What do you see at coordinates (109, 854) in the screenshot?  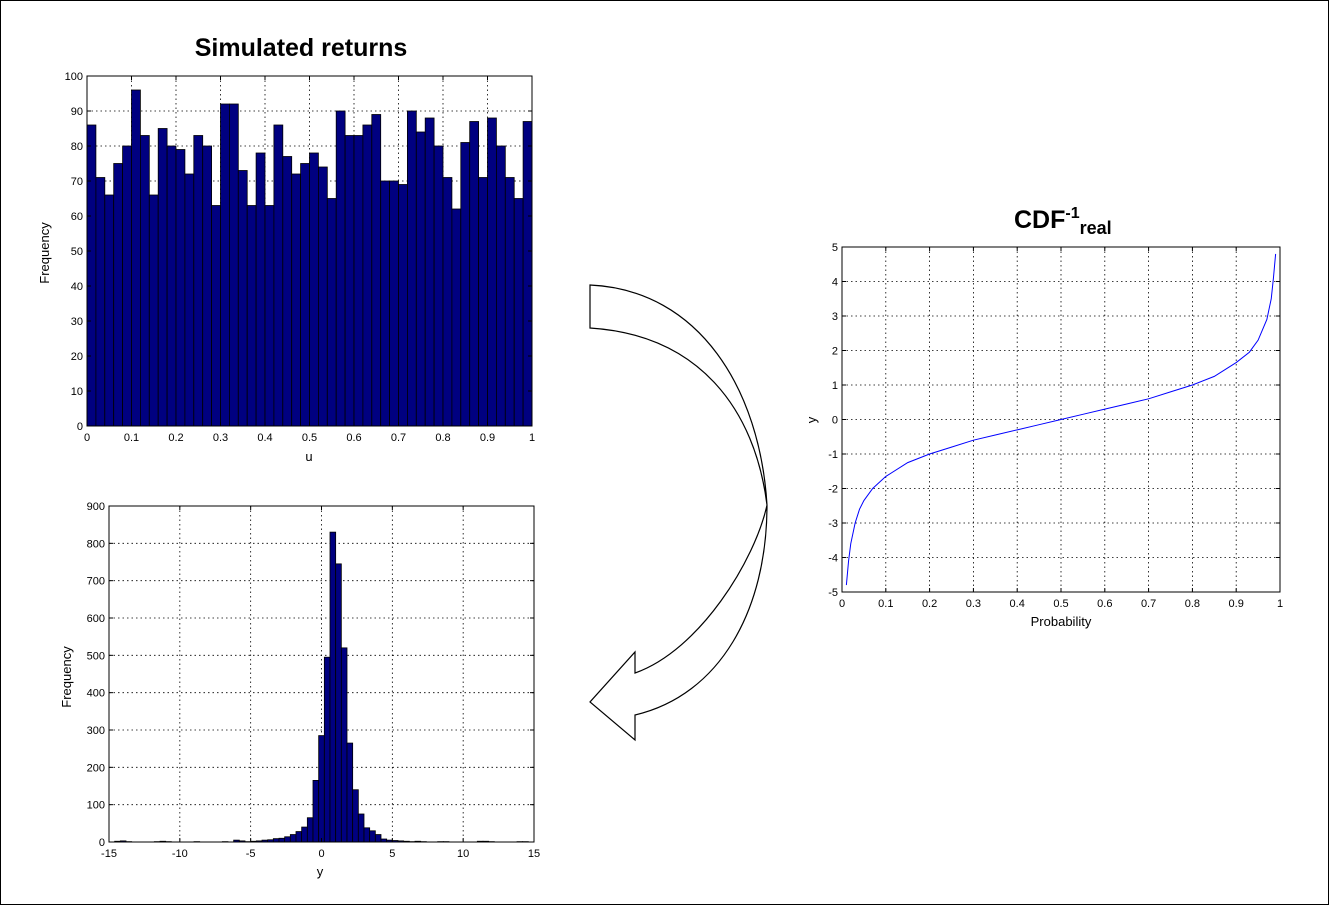 I see `x-tick-label: -15` at bounding box center [109, 854].